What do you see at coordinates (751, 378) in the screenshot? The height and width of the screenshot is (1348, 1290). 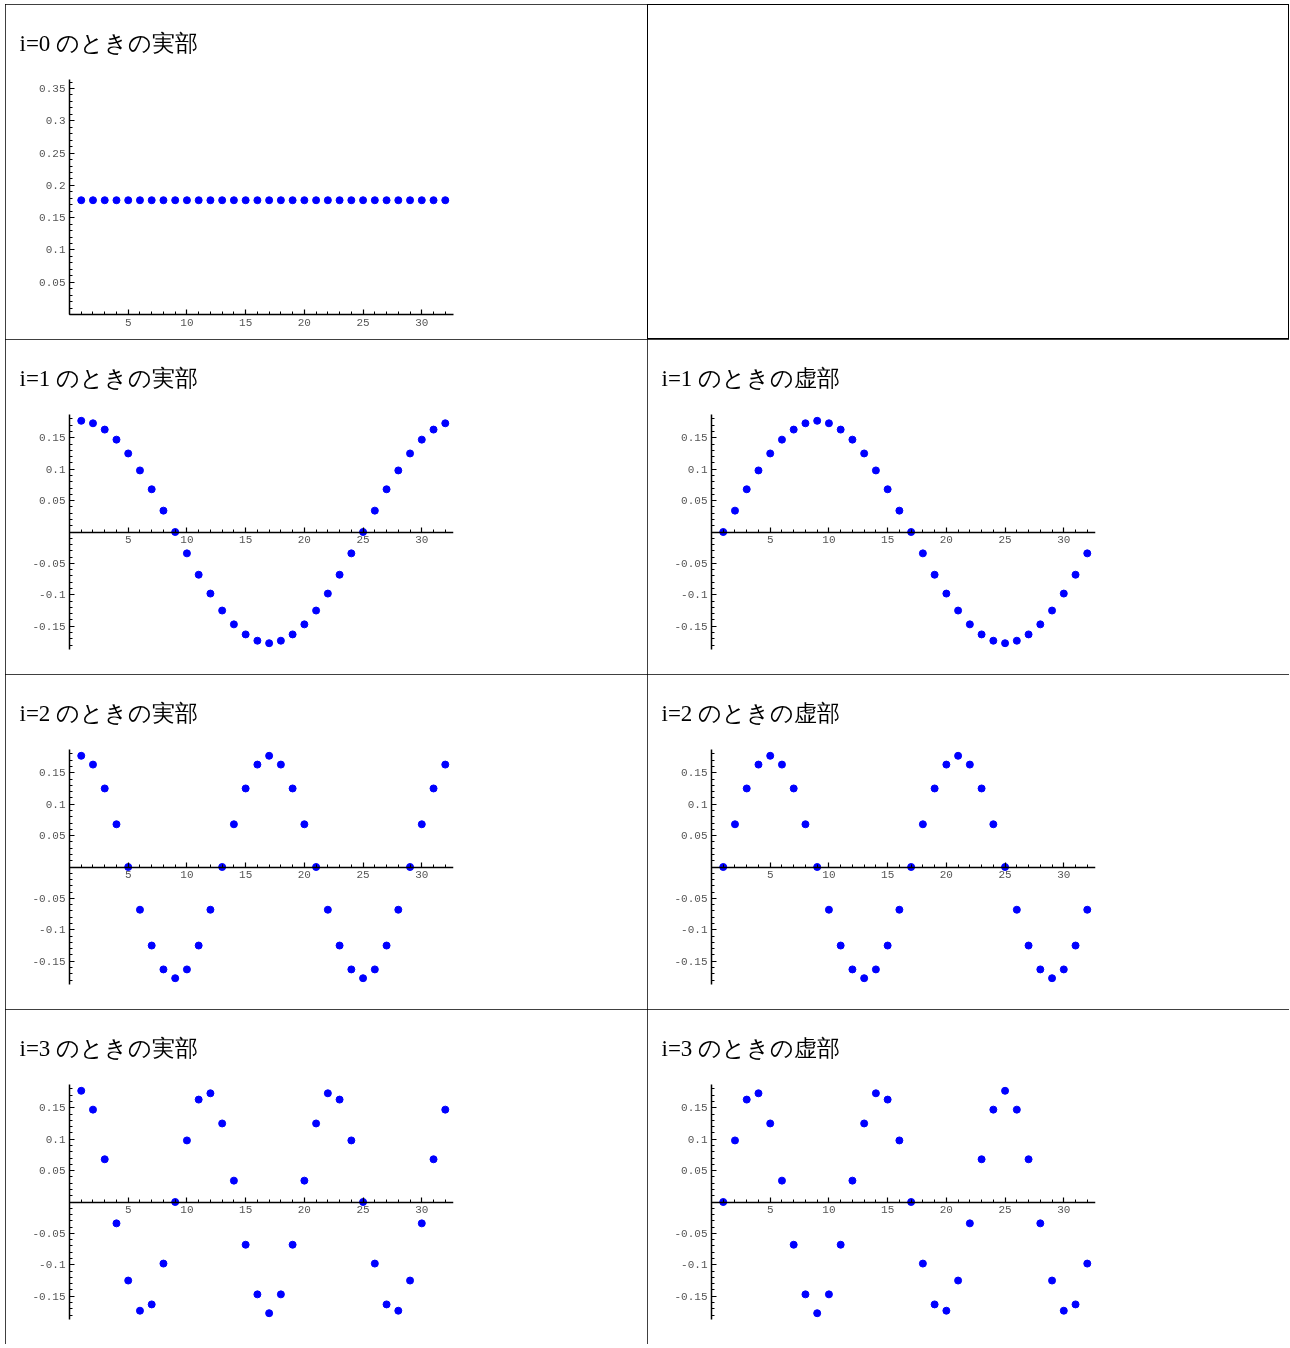 I see `chart-title: i=1 のときの虚部` at bounding box center [751, 378].